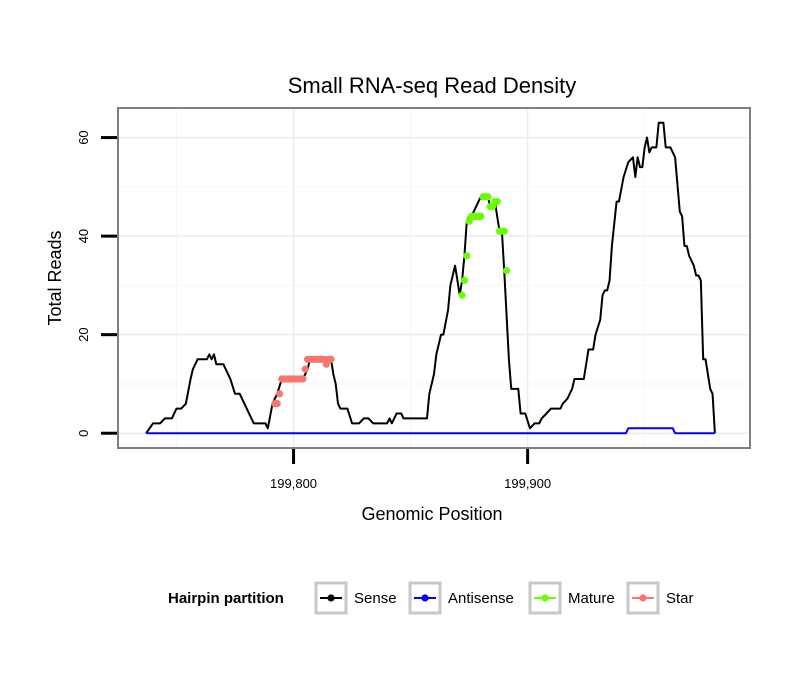 The image size is (810, 690). What do you see at coordinates (293, 483) in the screenshot?
I see `x-tick-label: 199,800` at bounding box center [293, 483].